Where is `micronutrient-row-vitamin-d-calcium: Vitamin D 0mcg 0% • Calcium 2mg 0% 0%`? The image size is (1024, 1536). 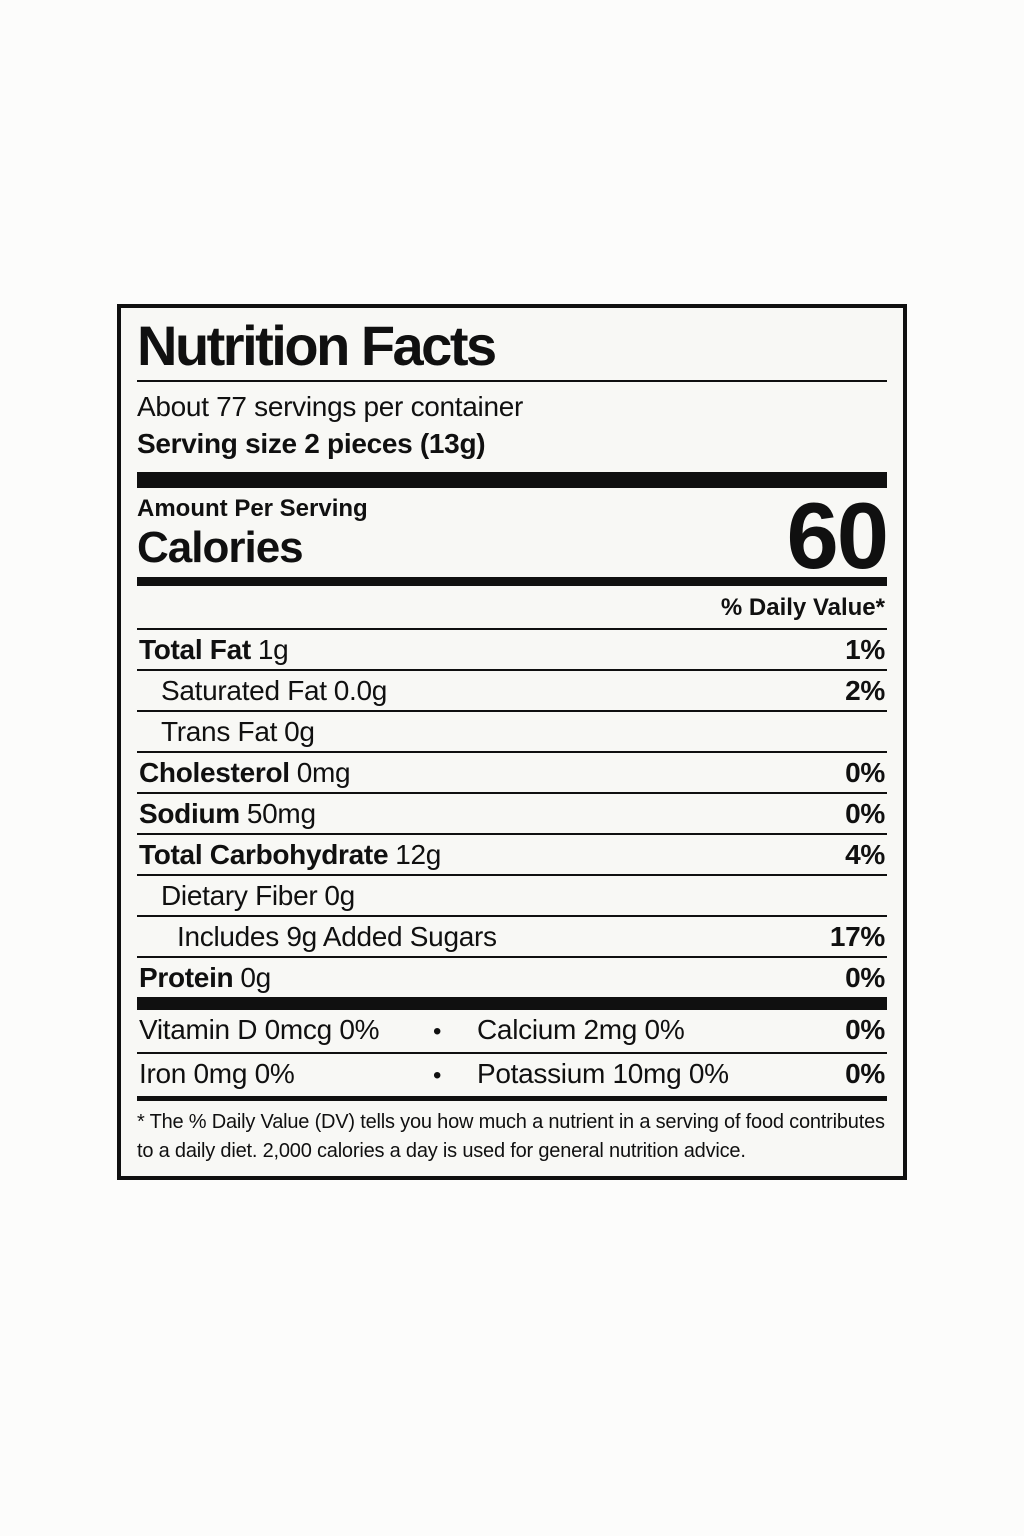 micronutrient-row-vitamin-d-calcium: Vitamin D 0mcg 0% • Calcium 2mg 0% 0% is located at coordinates (512, 1032).